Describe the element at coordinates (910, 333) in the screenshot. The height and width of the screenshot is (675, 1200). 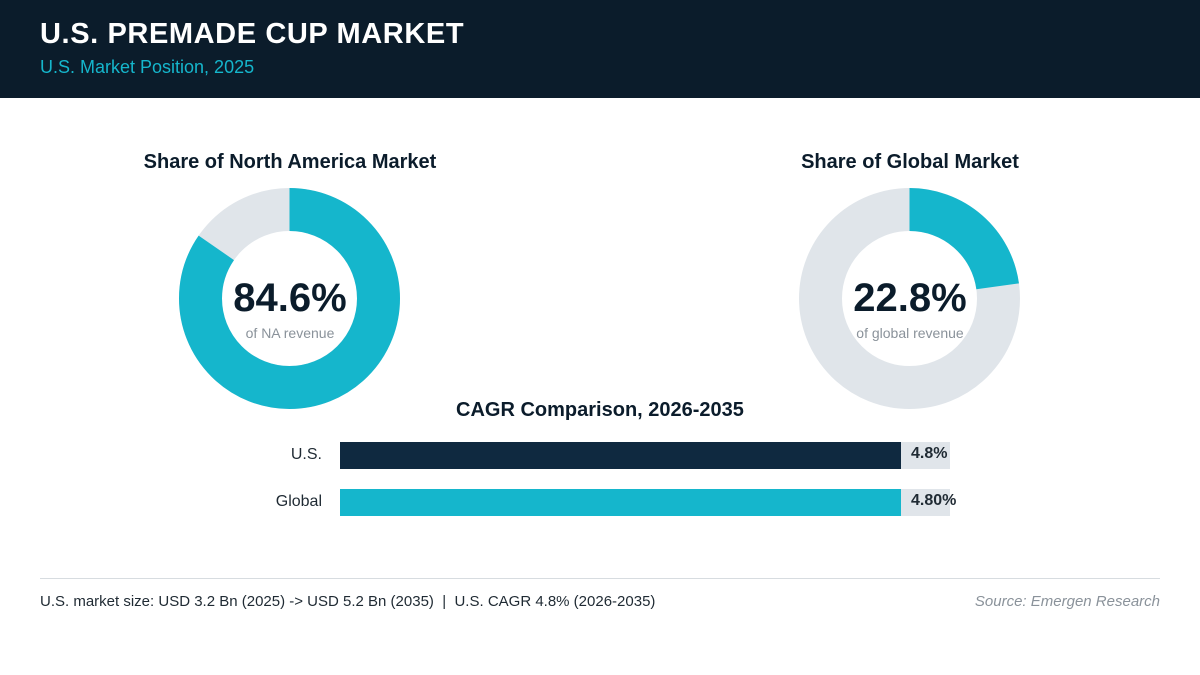
I see `global-share-caption: of global revenue` at that location.